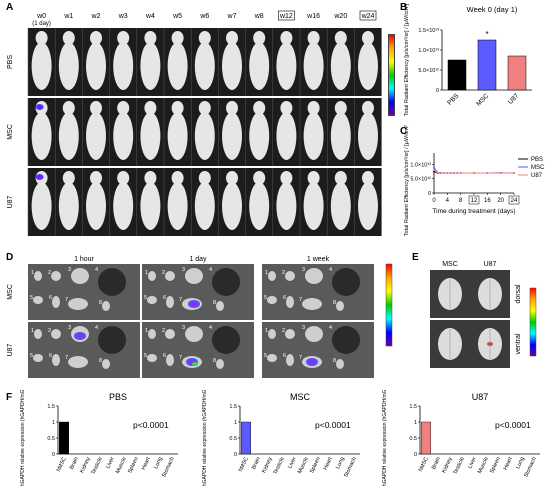 This screenshot has width=550, height=501. I want to click on panel-label-f: F, so click(9, 397).